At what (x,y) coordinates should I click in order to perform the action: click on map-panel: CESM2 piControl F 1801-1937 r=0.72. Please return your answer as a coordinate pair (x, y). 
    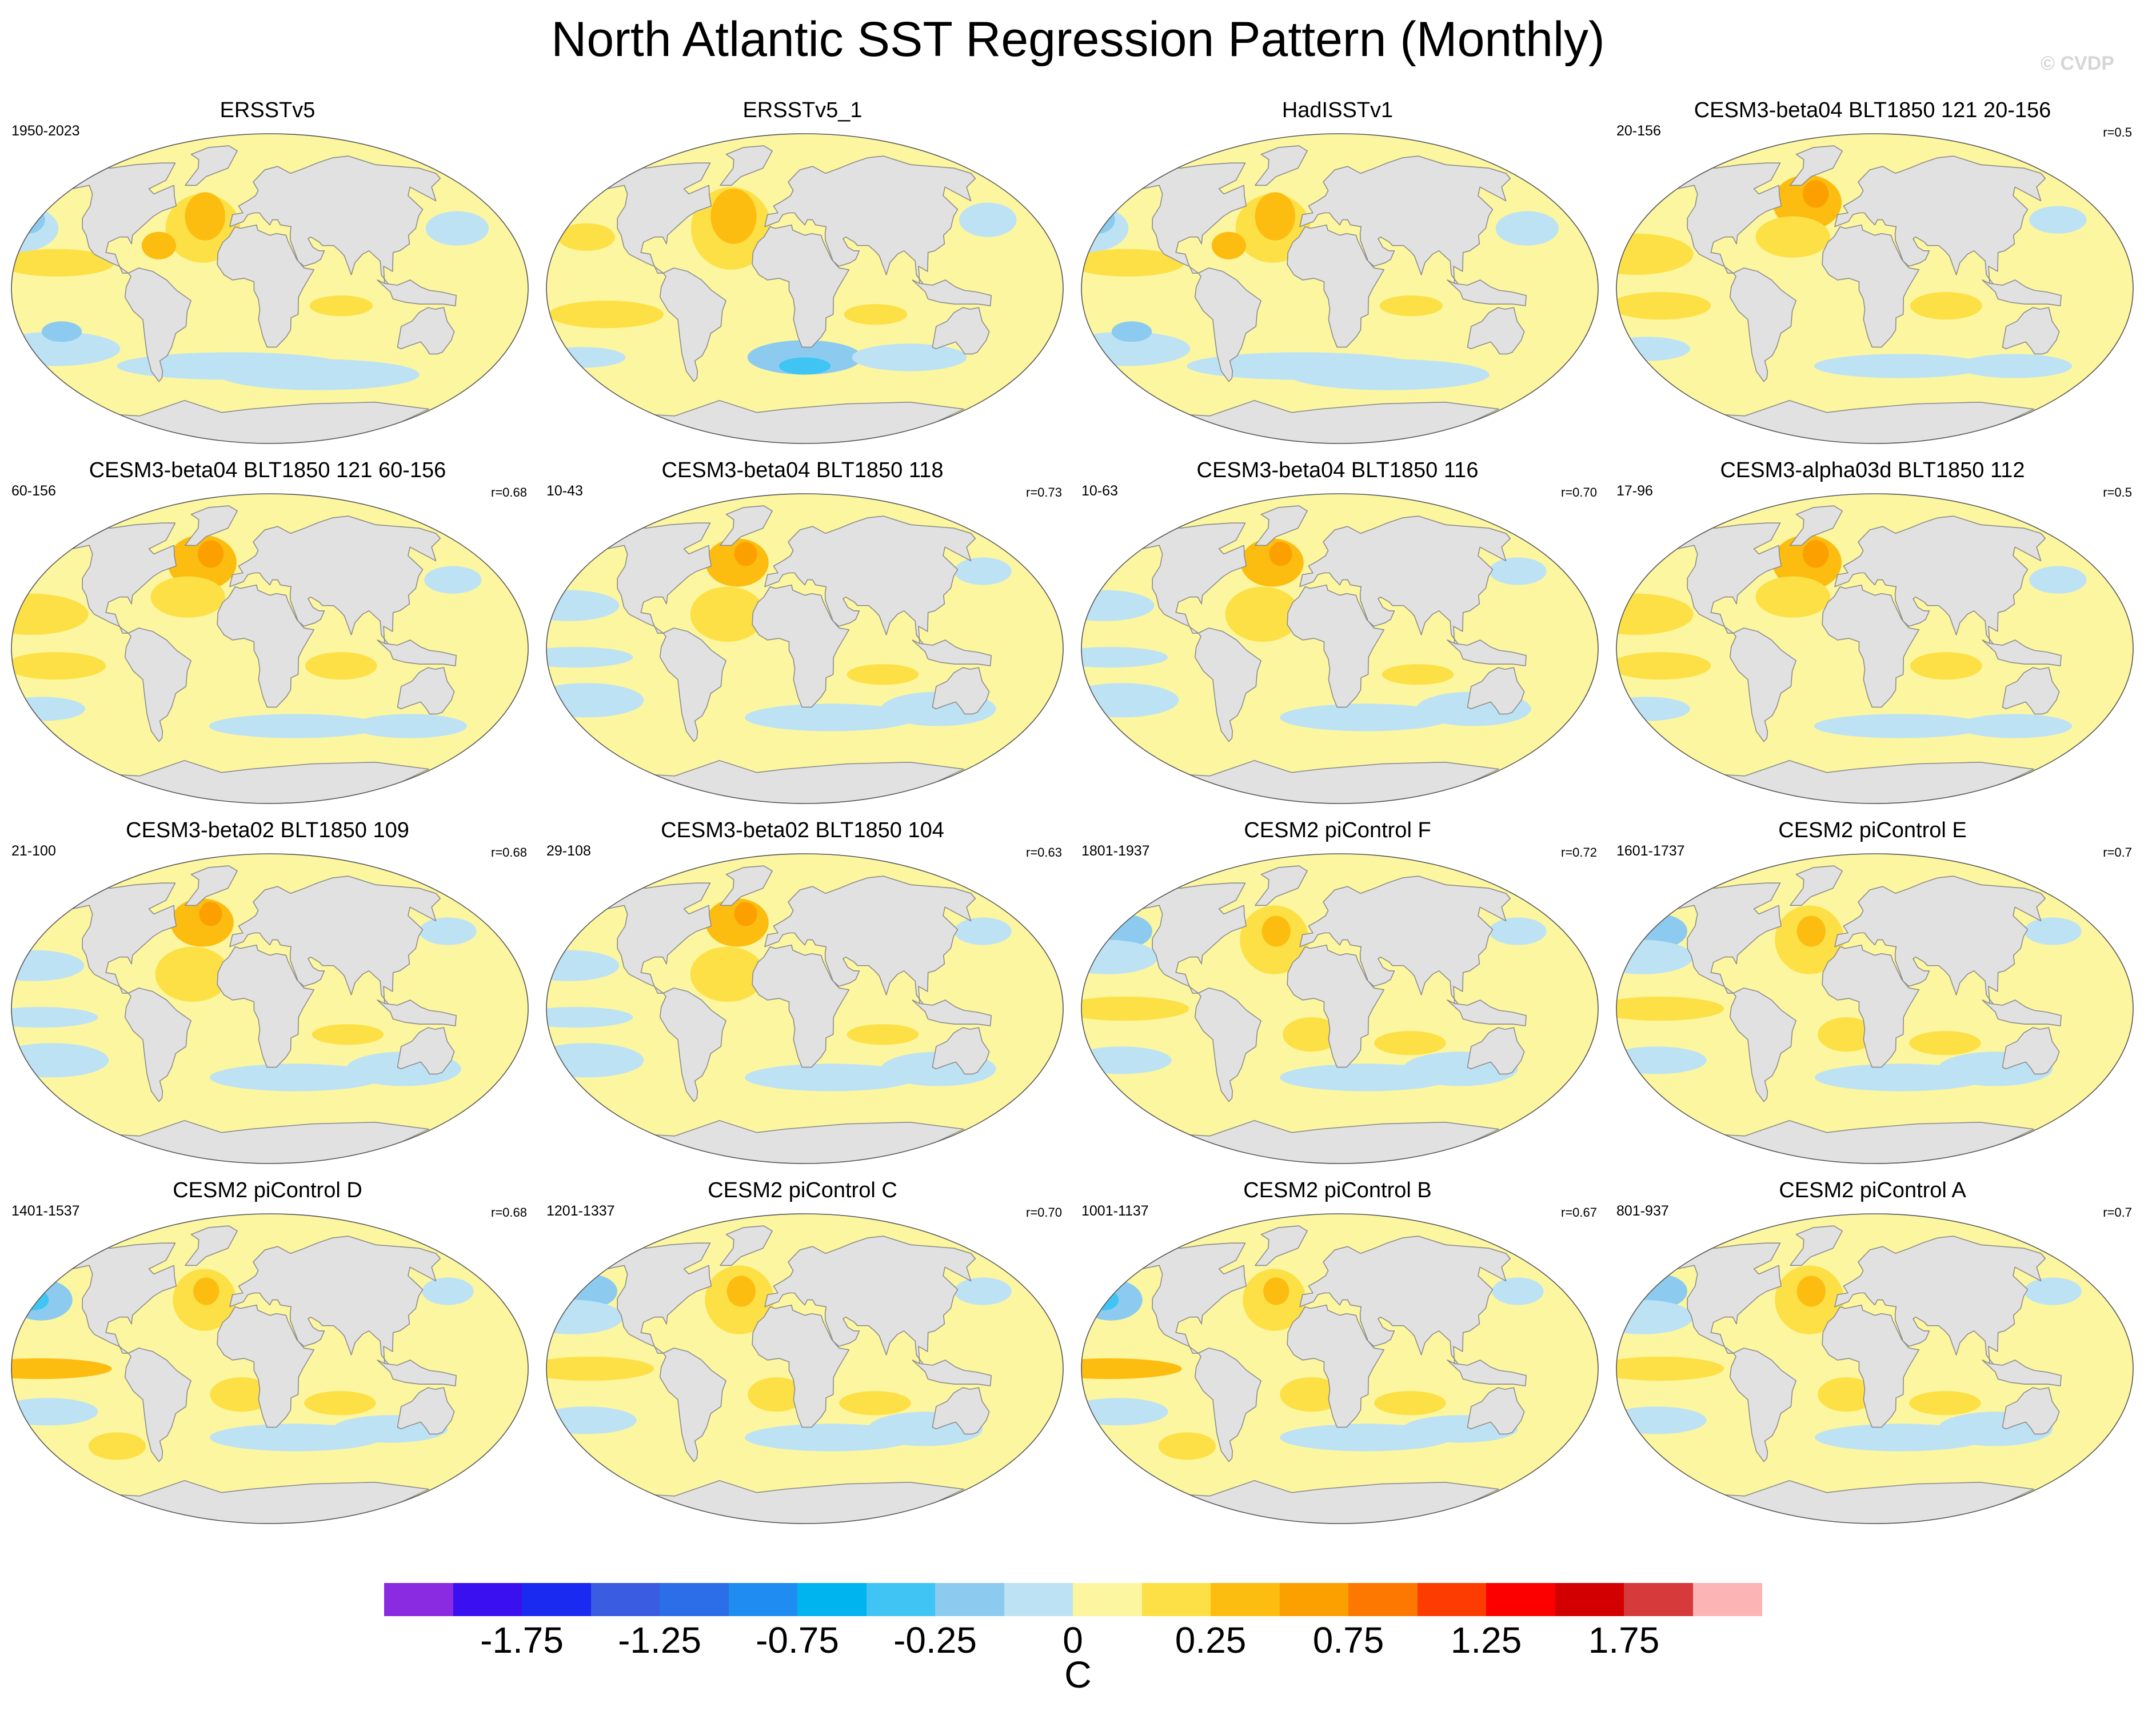
    Looking at the image, I should click on (1337, 997).